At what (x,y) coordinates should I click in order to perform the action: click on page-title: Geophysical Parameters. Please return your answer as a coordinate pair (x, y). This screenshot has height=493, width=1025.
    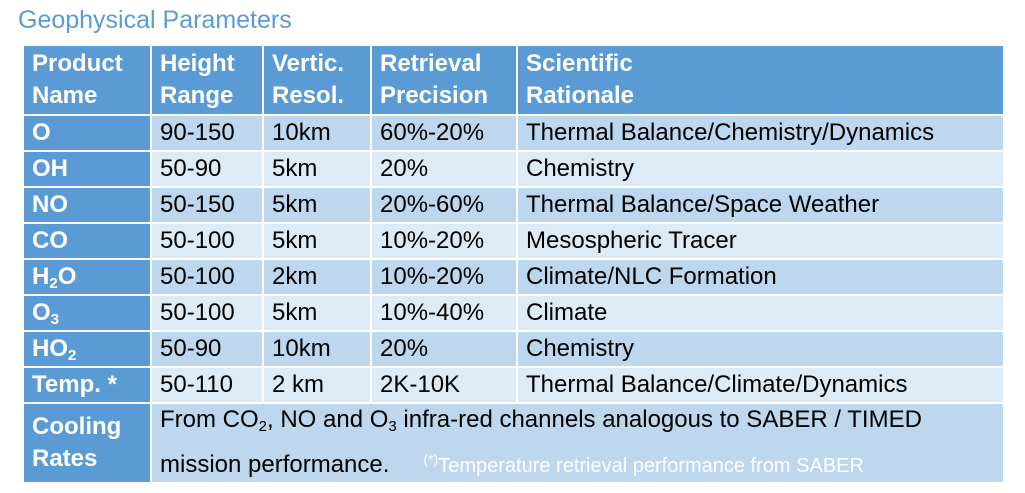
    Looking at the image, I should click on (155, 20).